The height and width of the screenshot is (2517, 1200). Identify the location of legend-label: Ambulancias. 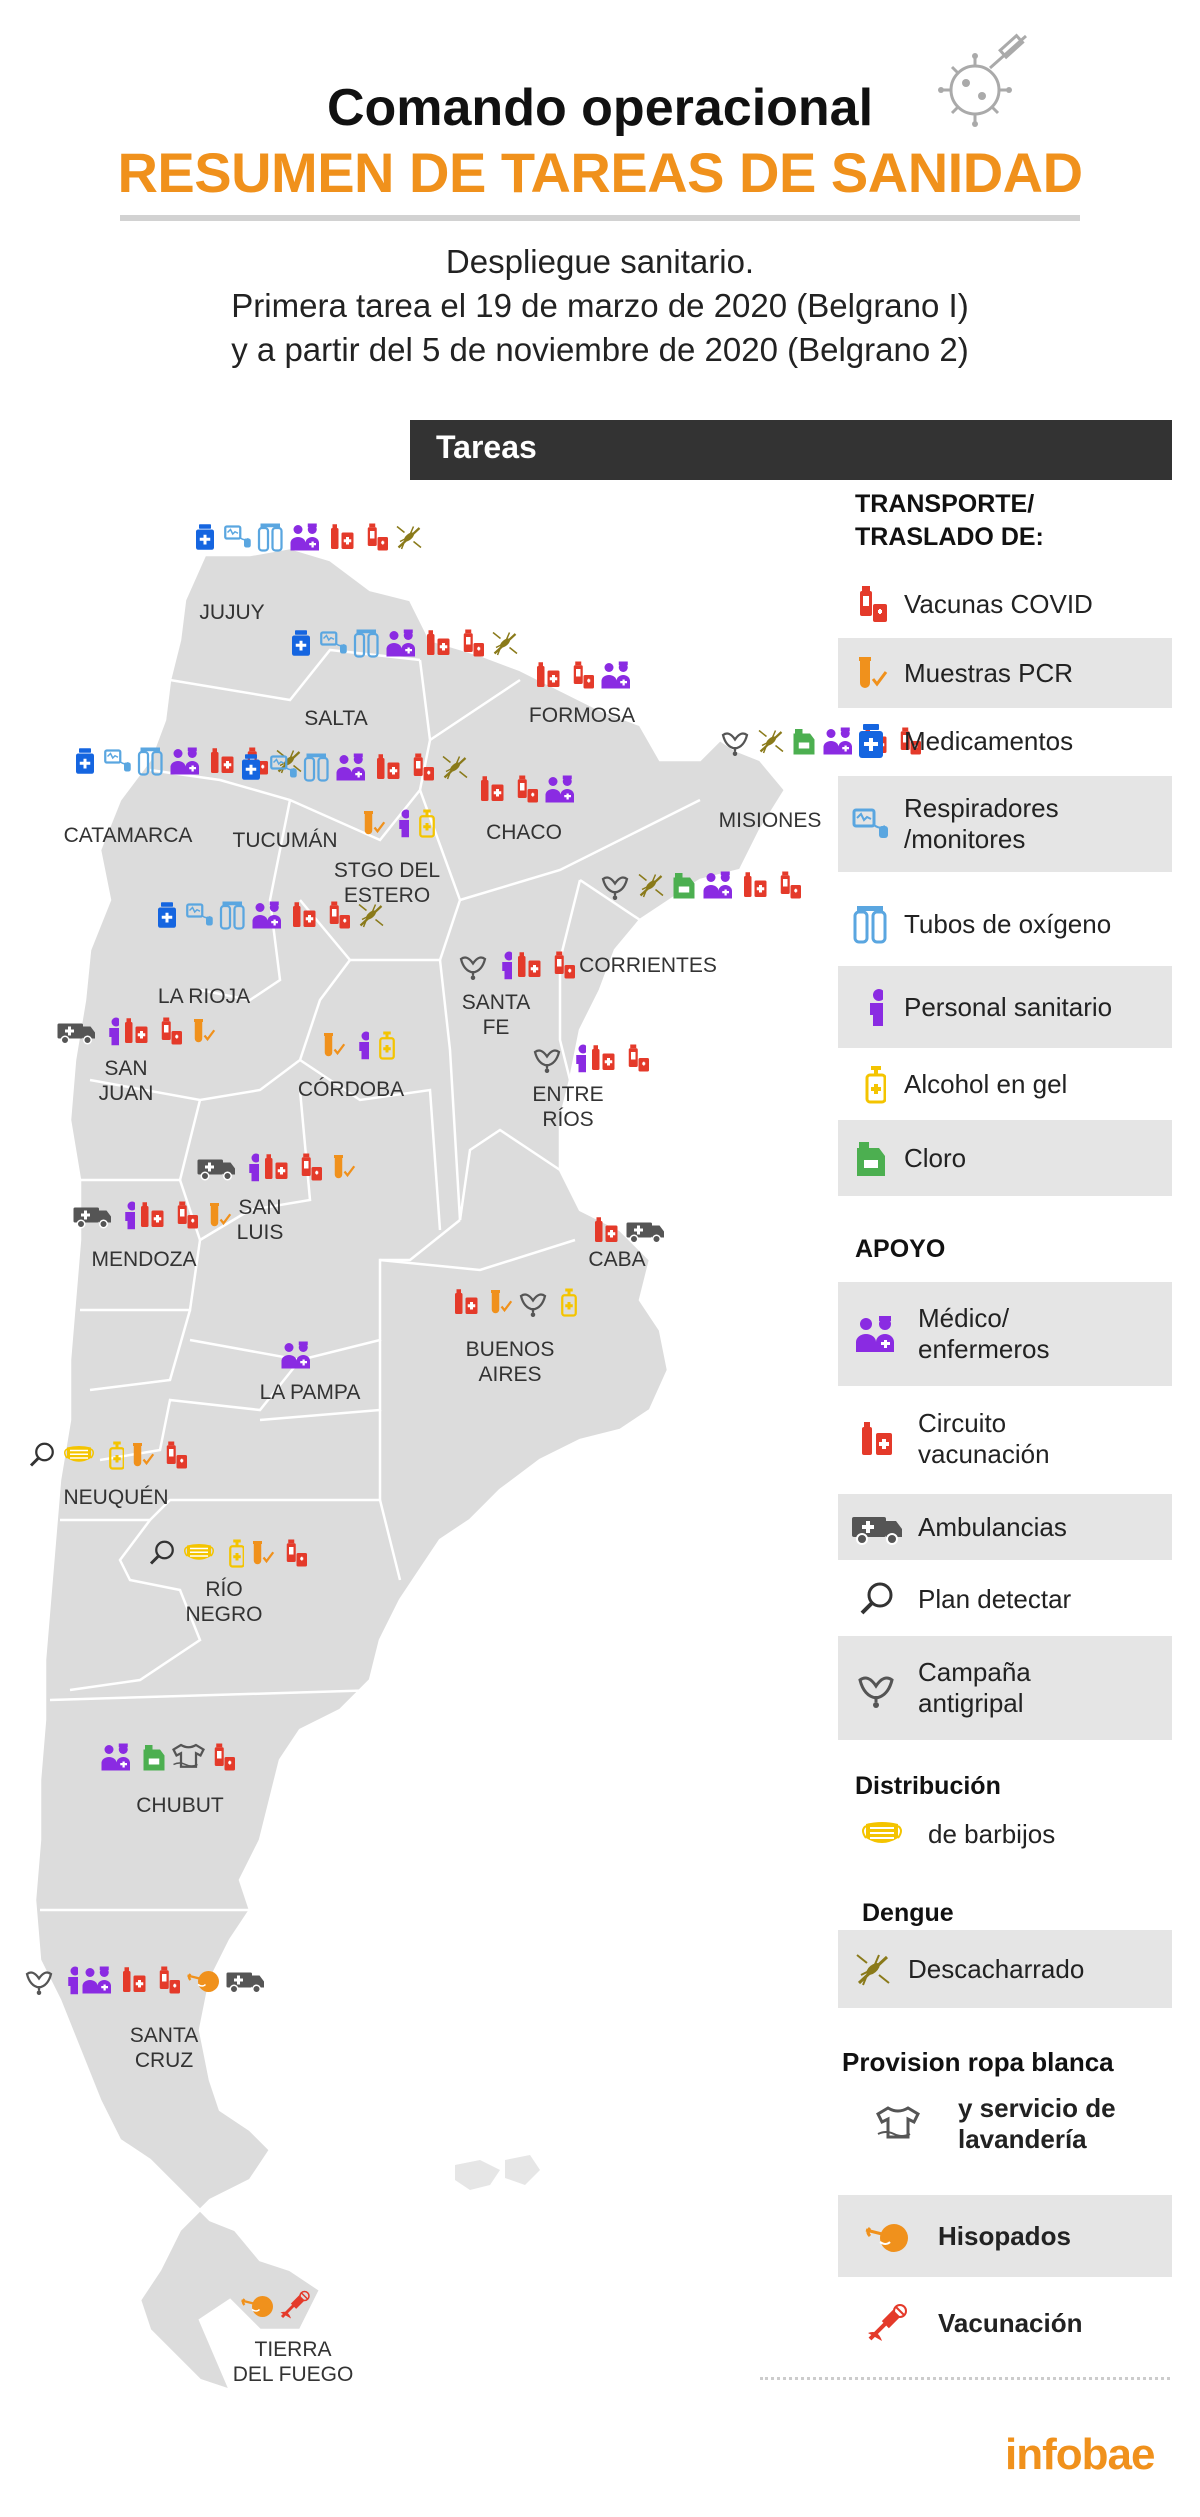
(992, 1526).